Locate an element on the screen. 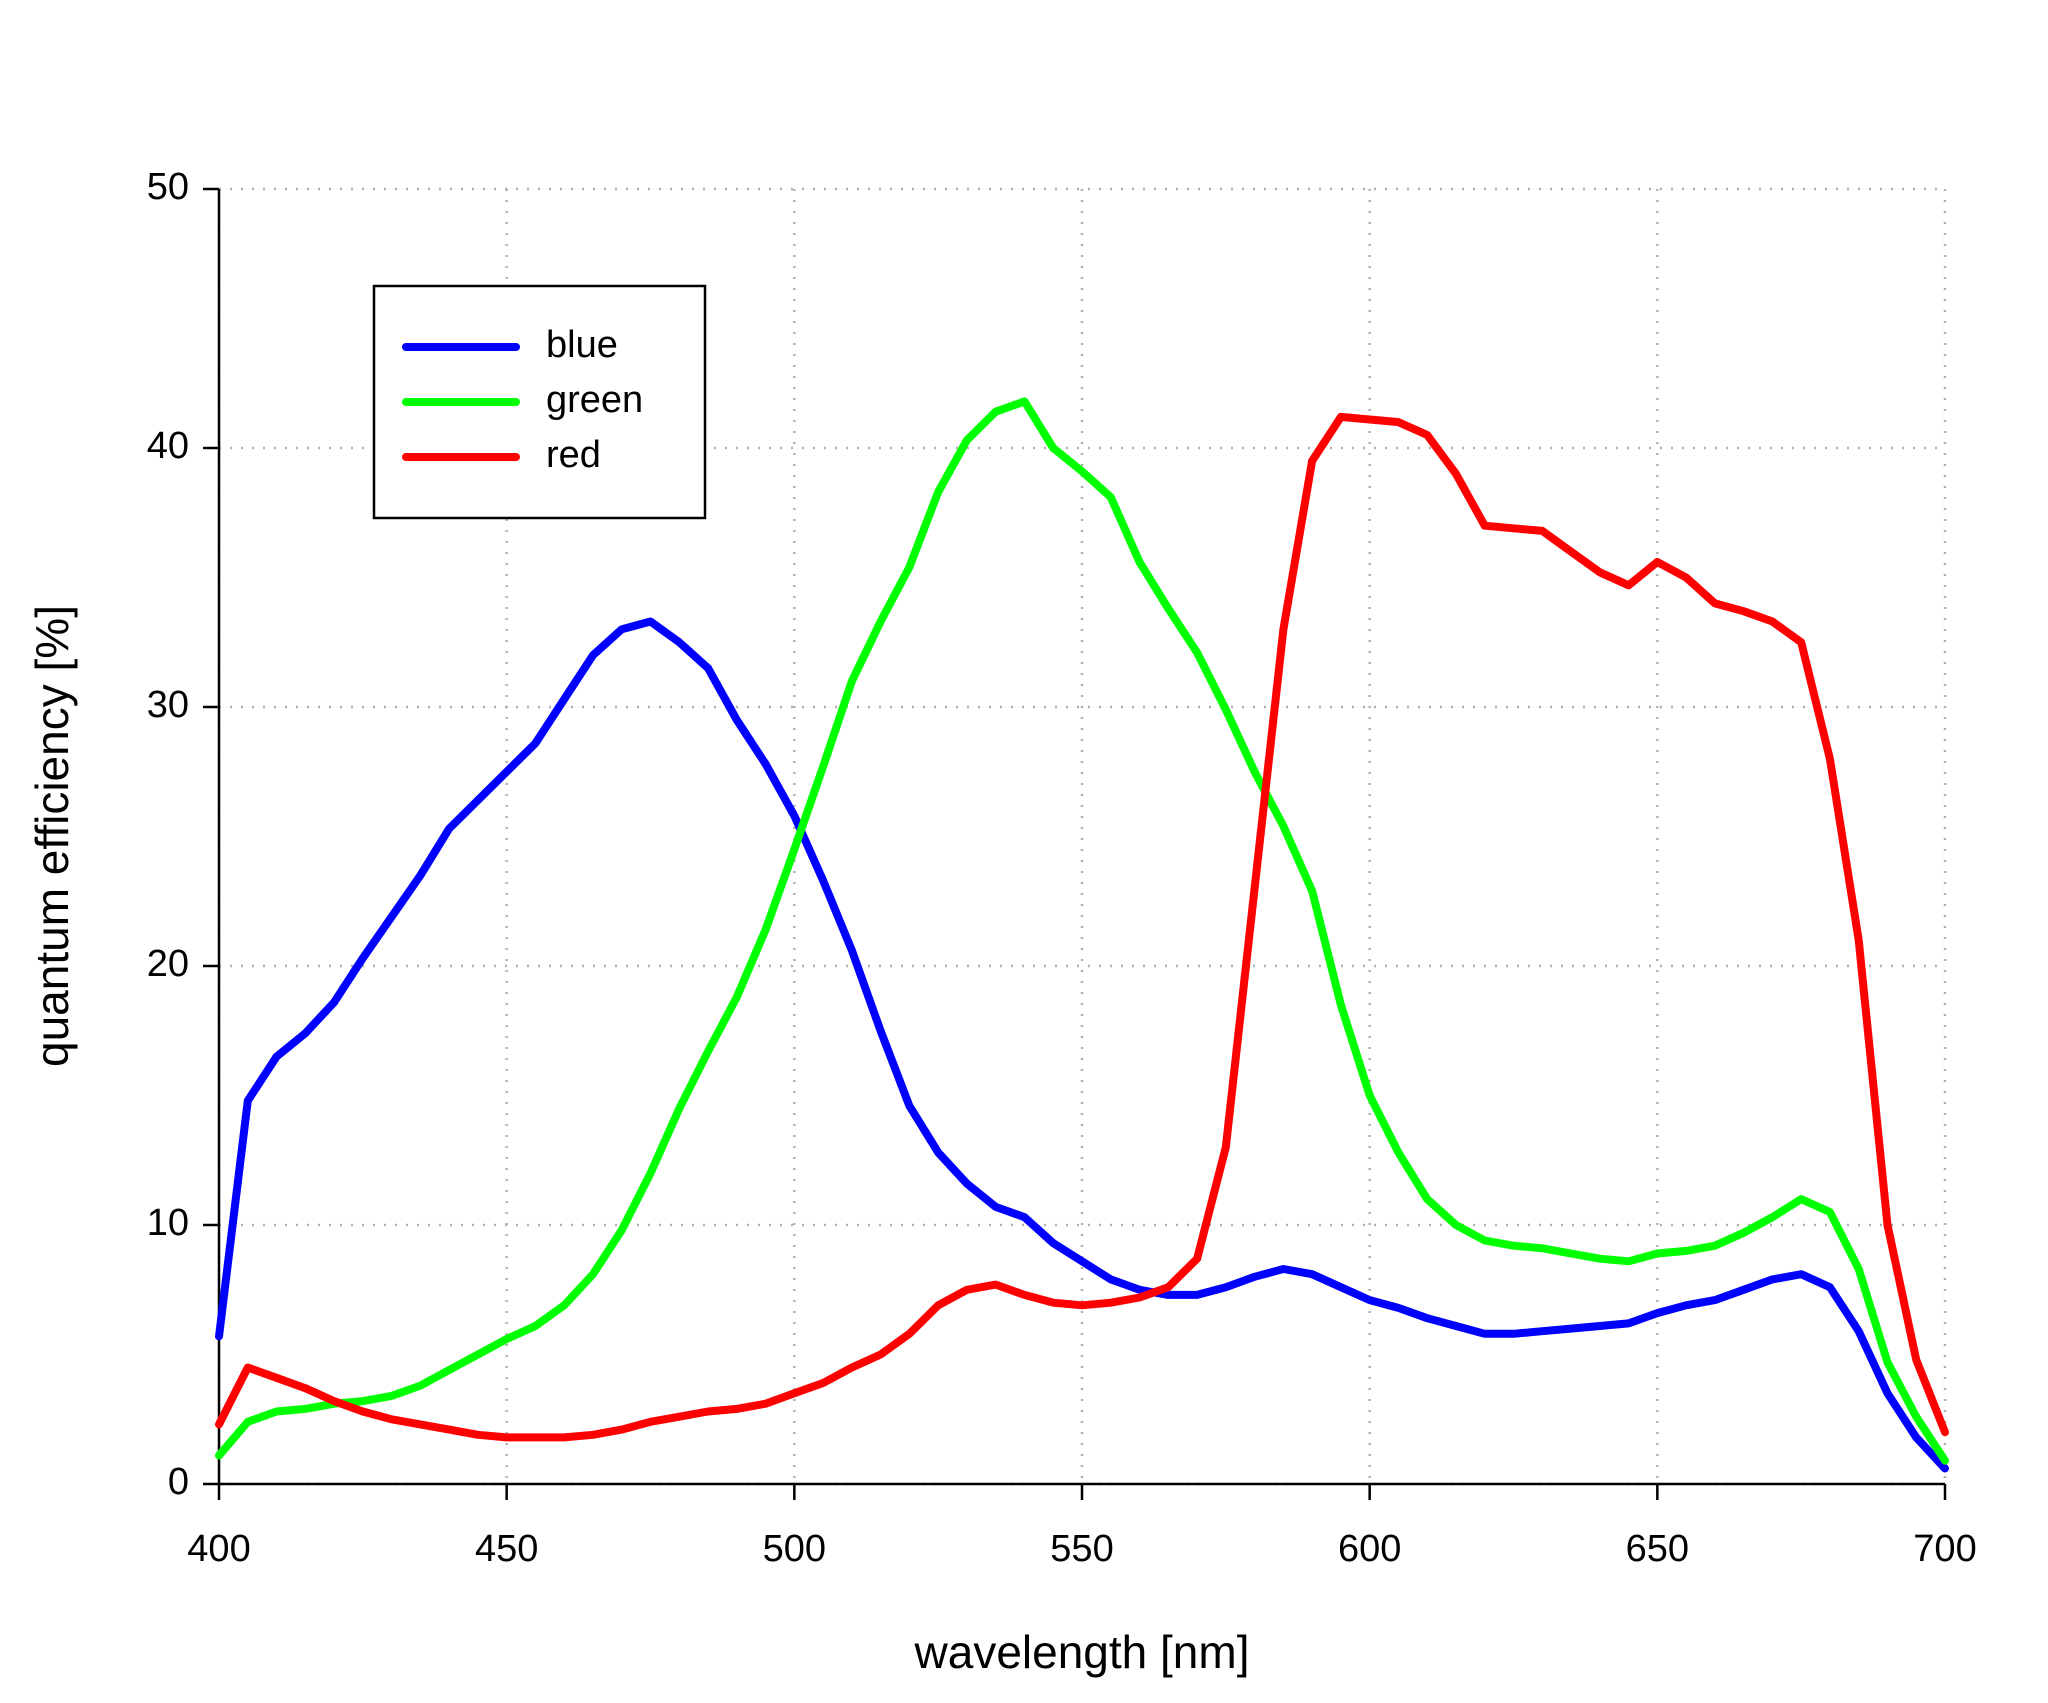 The height and width of the screenshot is (1703, 2048). y-tick-label: 10 is located at coordinates (168, 1223).